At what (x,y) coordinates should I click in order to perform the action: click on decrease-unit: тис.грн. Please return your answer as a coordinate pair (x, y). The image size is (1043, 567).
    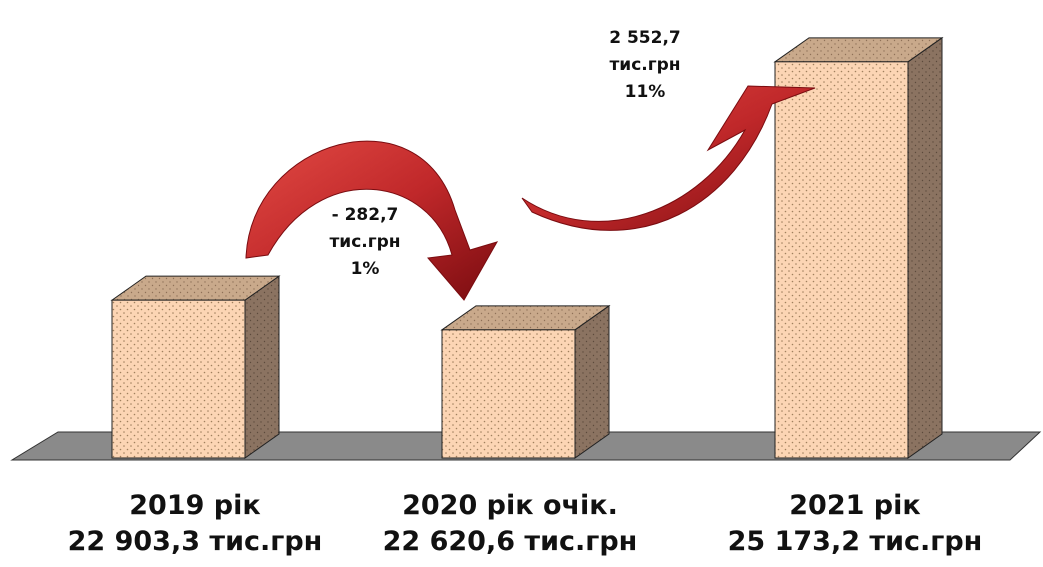
    Looking at the image, I should click on (365, 242).